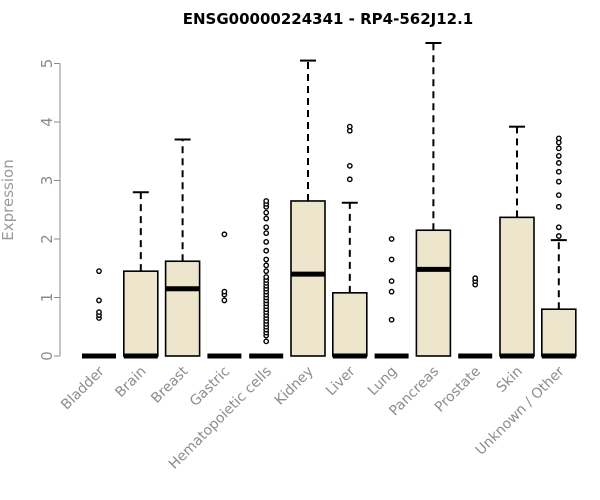 This screenshot has width=600, height=500. What do you see at coordinates (47, 239) in the screenshot?
I see `y-tick-label: 2` at bounding box center [47, 239].